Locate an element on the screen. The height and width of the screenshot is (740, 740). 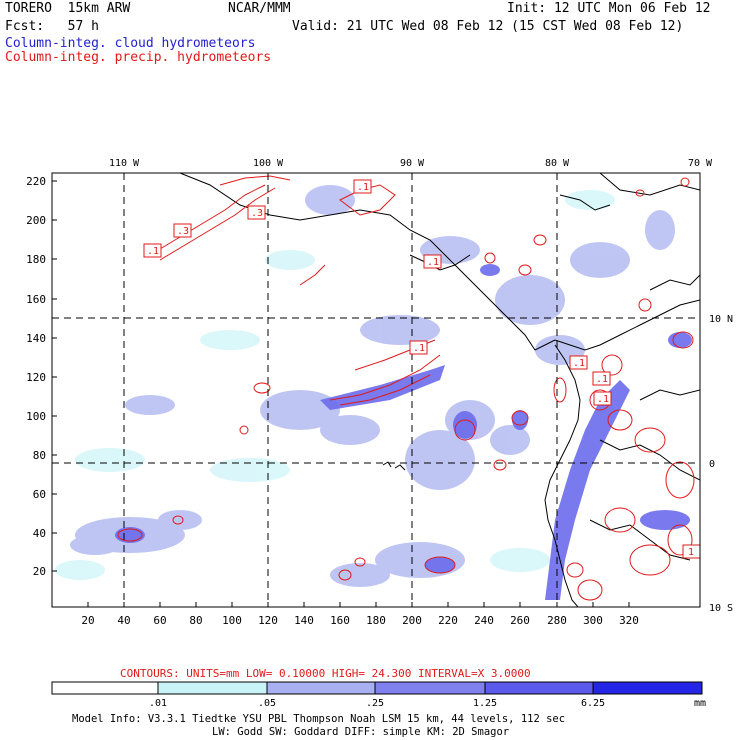
colorbar-label: 6.25 is located at coordinates (593, 703).